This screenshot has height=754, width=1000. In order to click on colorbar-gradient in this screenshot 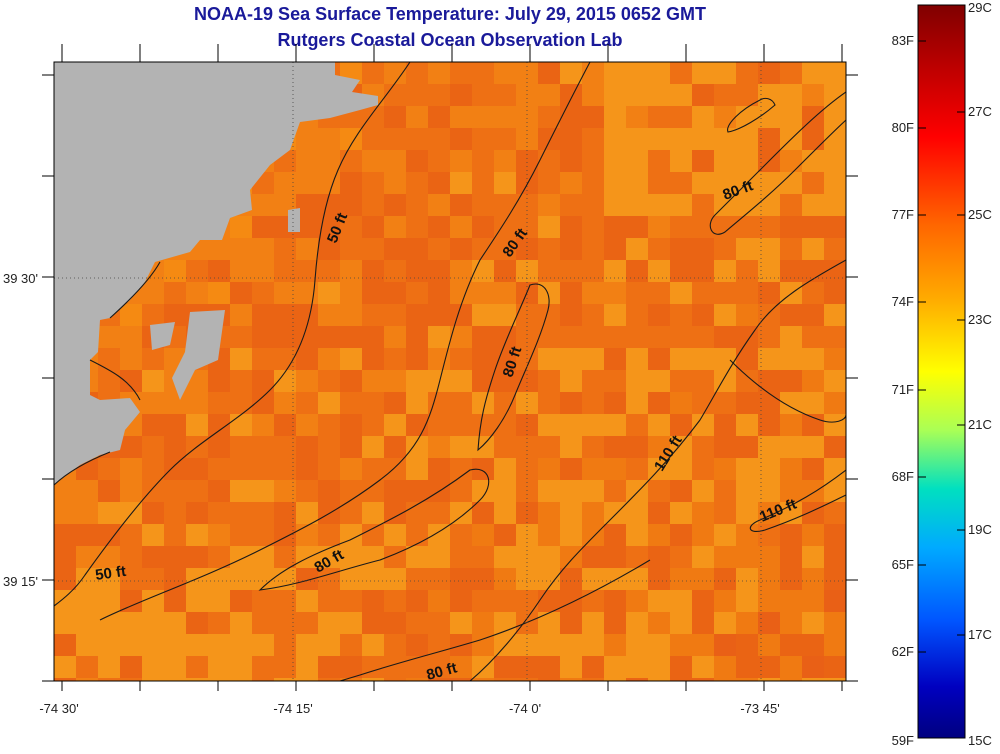, I will do `click(941, 371)`.